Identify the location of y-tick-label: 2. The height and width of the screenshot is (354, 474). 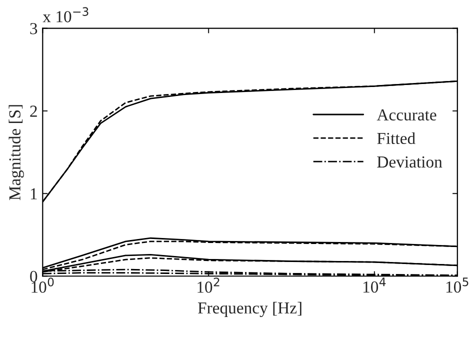
(33, 111).